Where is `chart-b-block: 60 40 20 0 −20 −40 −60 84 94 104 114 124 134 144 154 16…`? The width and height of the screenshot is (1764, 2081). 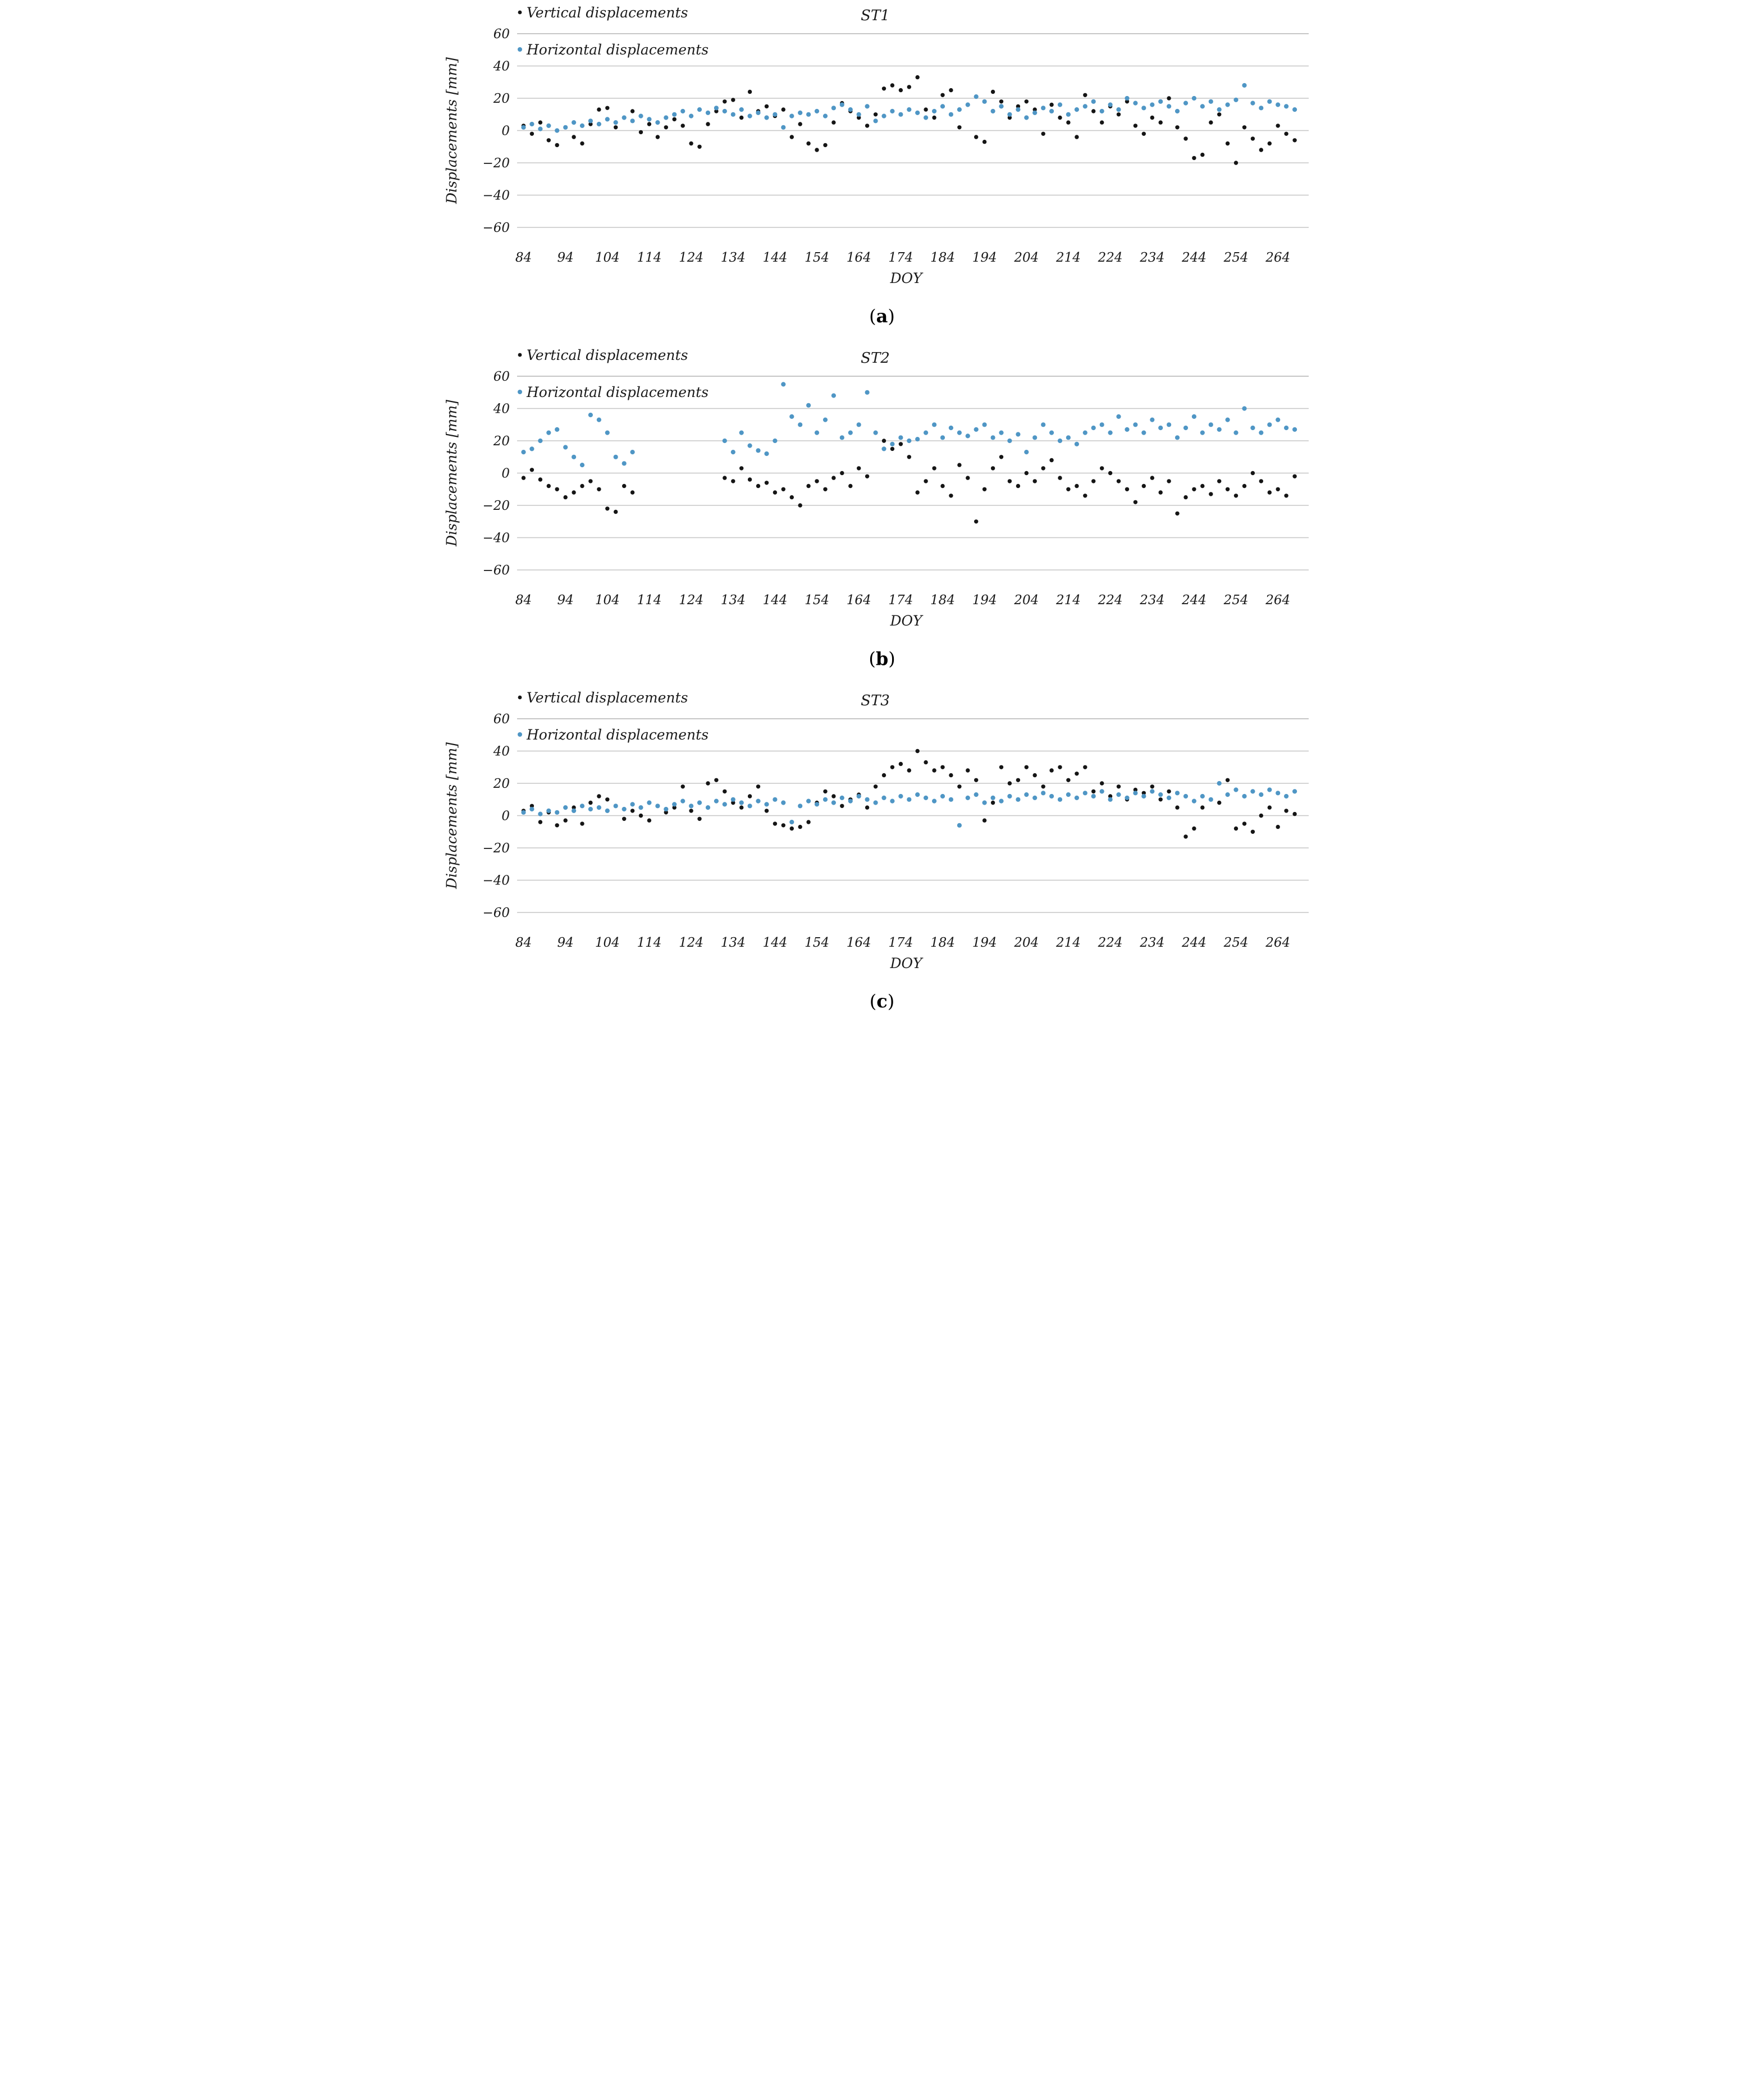
chart-b-block: 60 40 20 0 −20 −40 −60 84 94 104 114 124 134 144 154 16… is located at coordinates (882, 507).